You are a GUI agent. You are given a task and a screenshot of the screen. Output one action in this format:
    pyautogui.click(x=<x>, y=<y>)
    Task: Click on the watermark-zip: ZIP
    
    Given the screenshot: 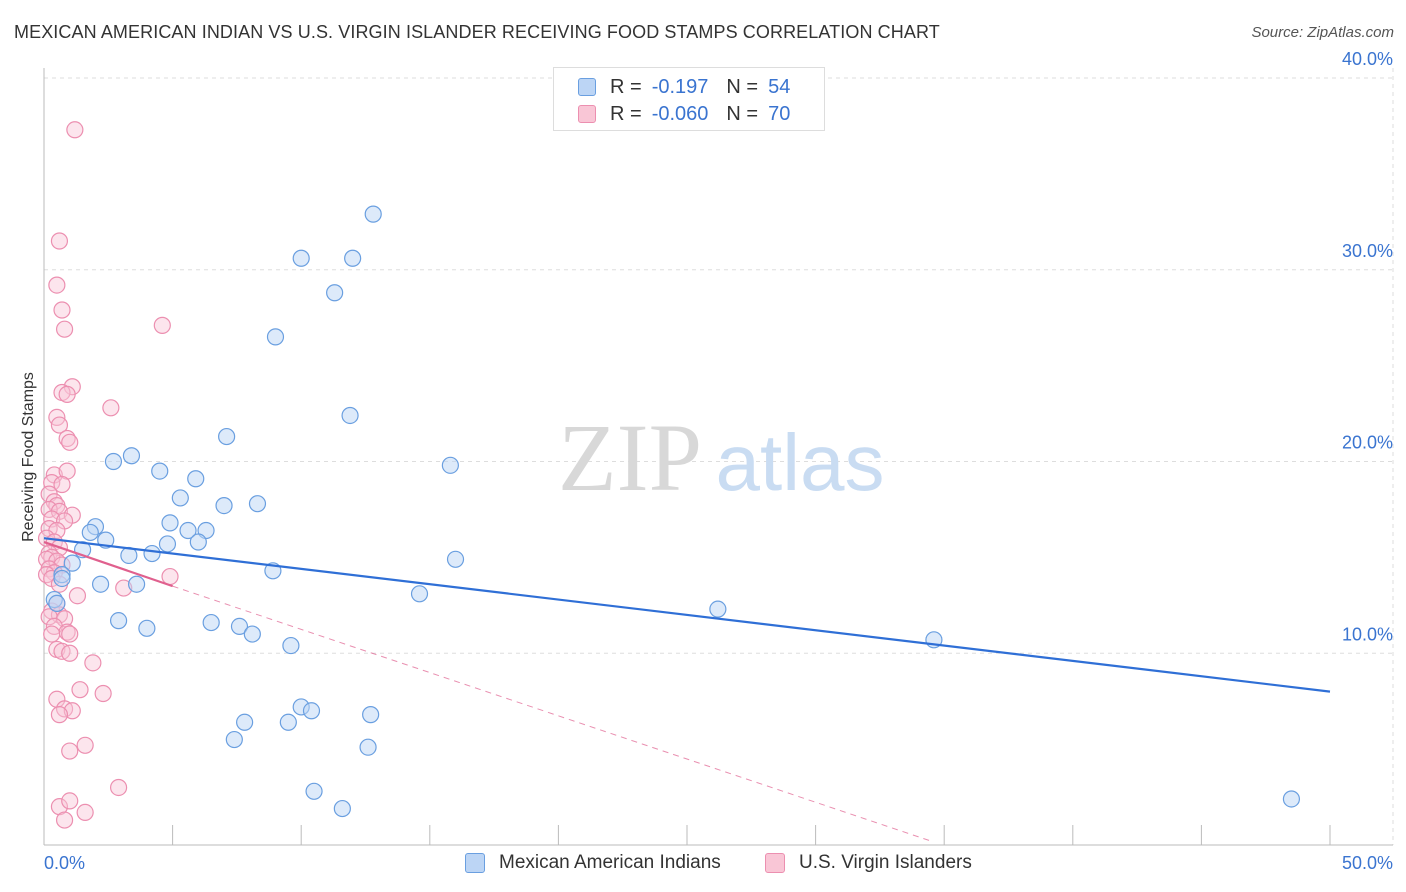 What is the action you would take?
    pyautogui.click(x=630, y=457)
    